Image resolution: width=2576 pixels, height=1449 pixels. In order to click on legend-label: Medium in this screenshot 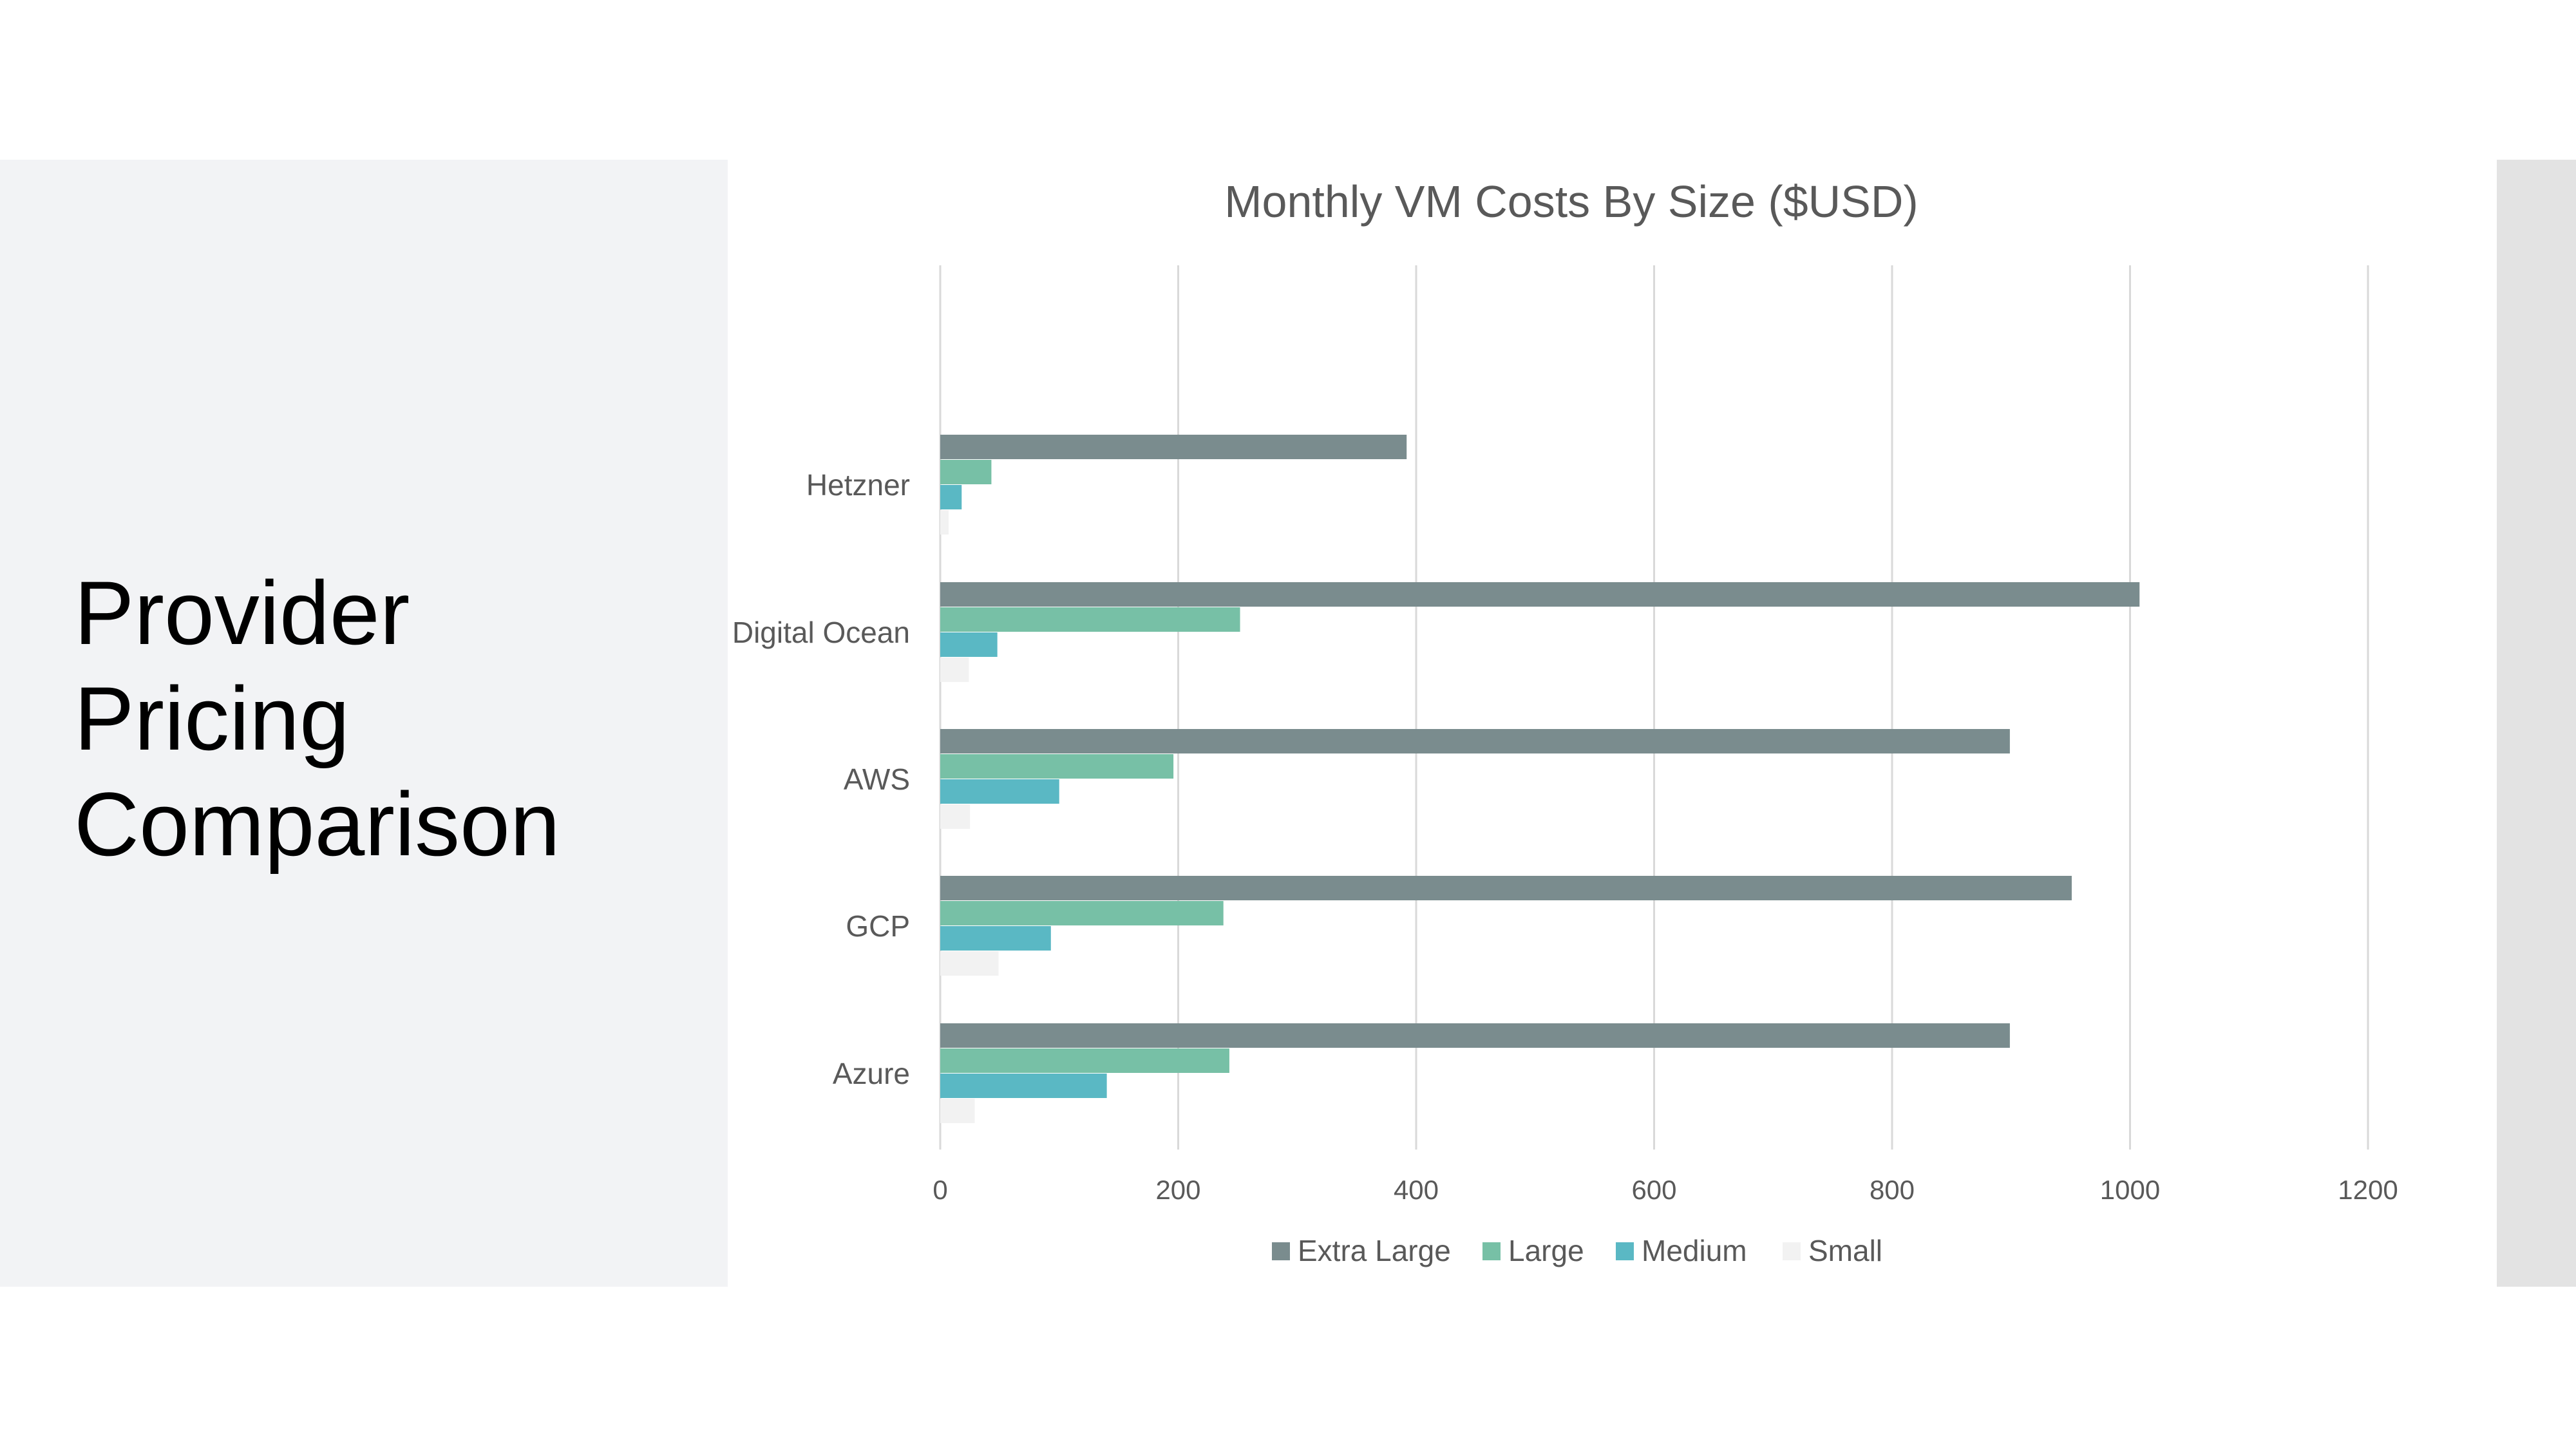, I will do `click(1694, 1251)`.